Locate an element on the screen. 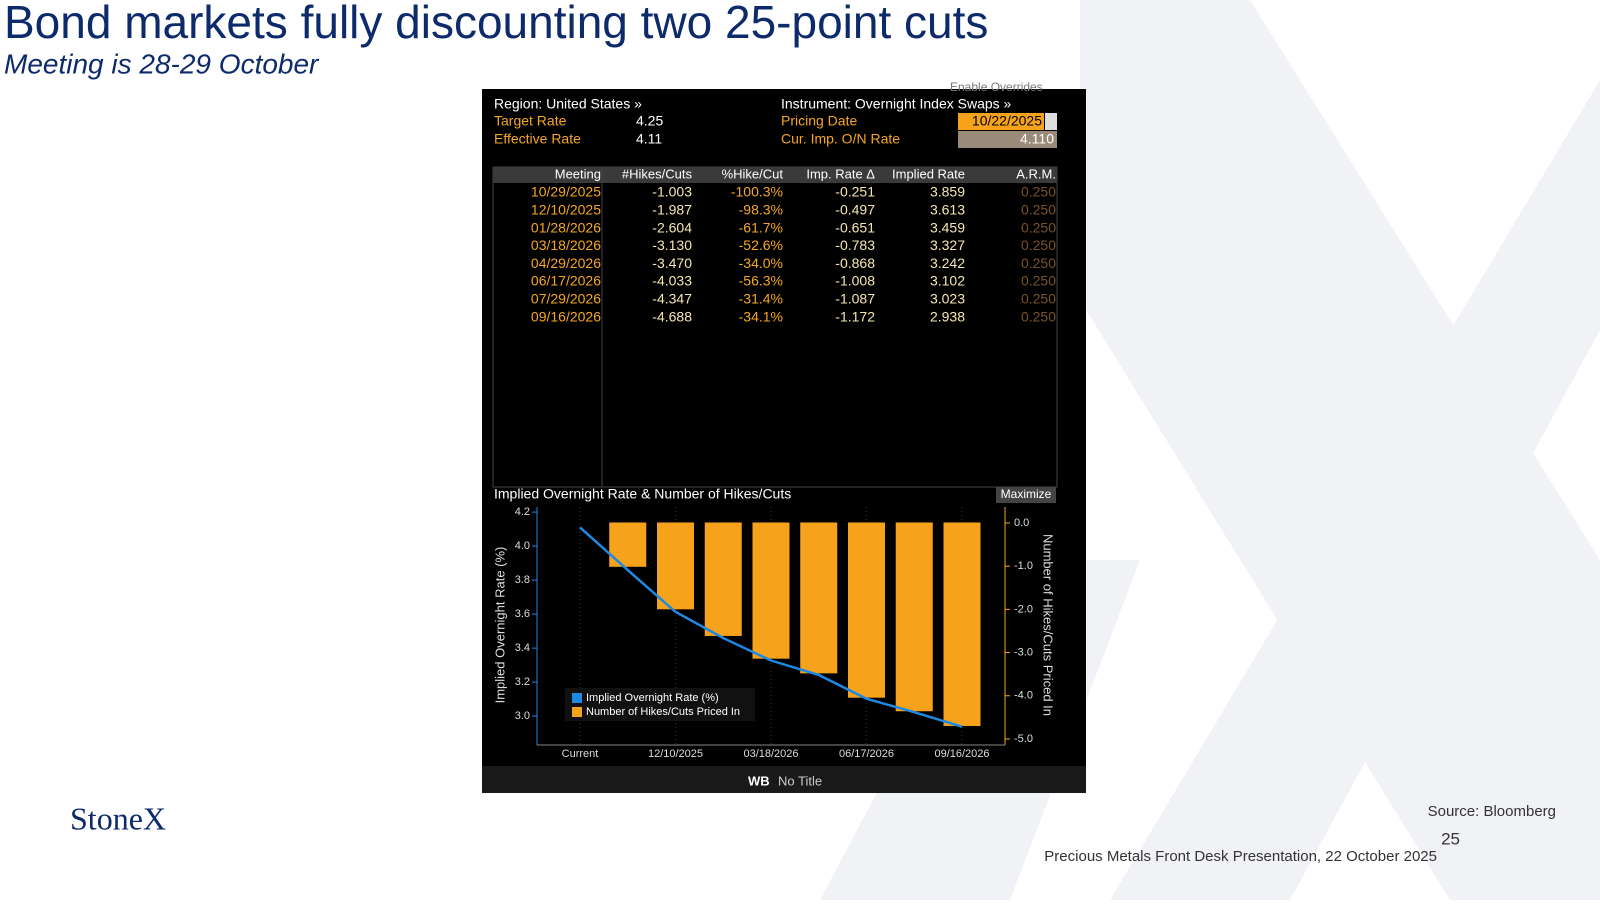  y-tick-label: 3.2 is located at coordinates (522, 682).